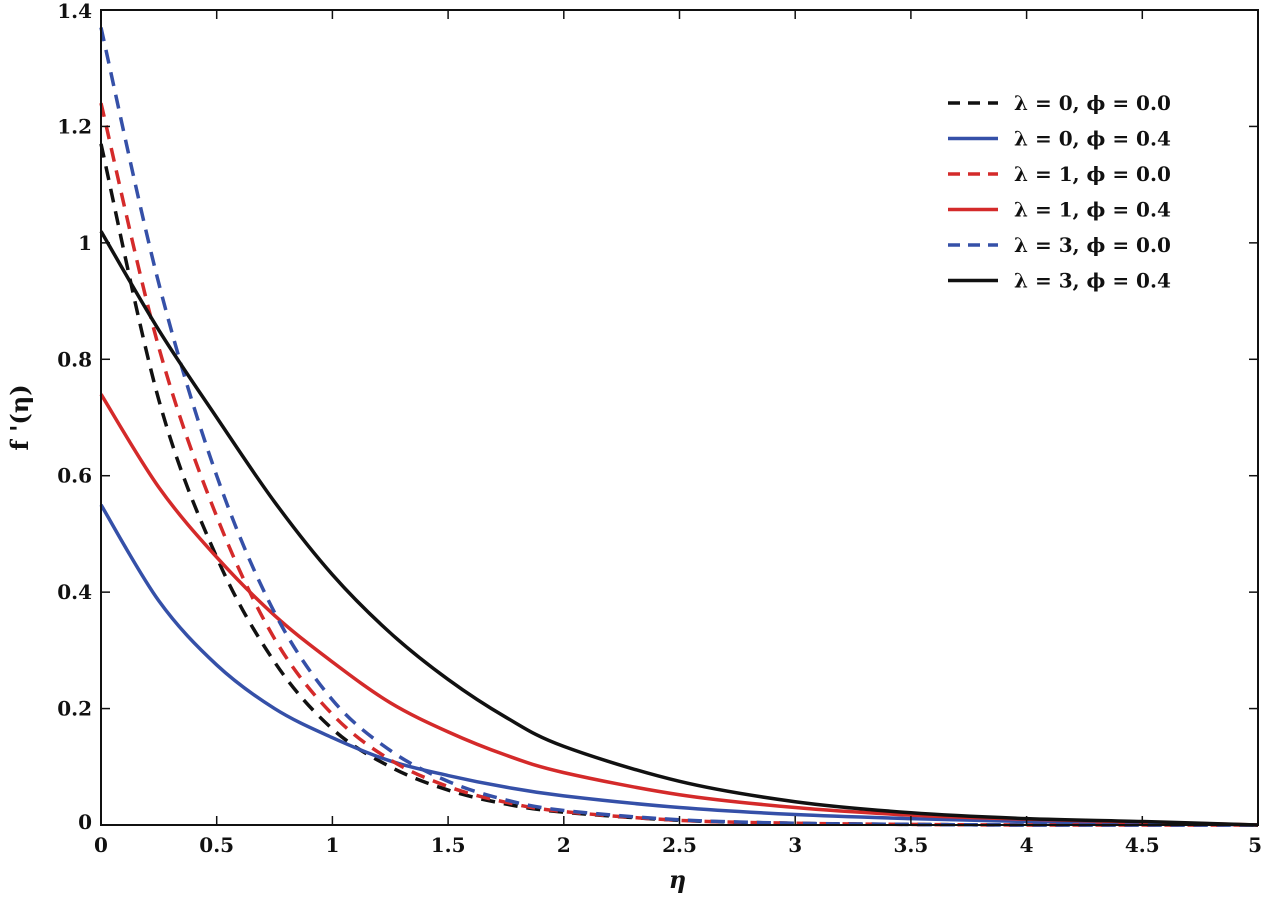 This screenshot has width=1265, height=898. Describe the element at coordinates (1092, 210) in the screenshot. I see `legend-label-4: λ = 1, ϕ = 0.4` at that location.